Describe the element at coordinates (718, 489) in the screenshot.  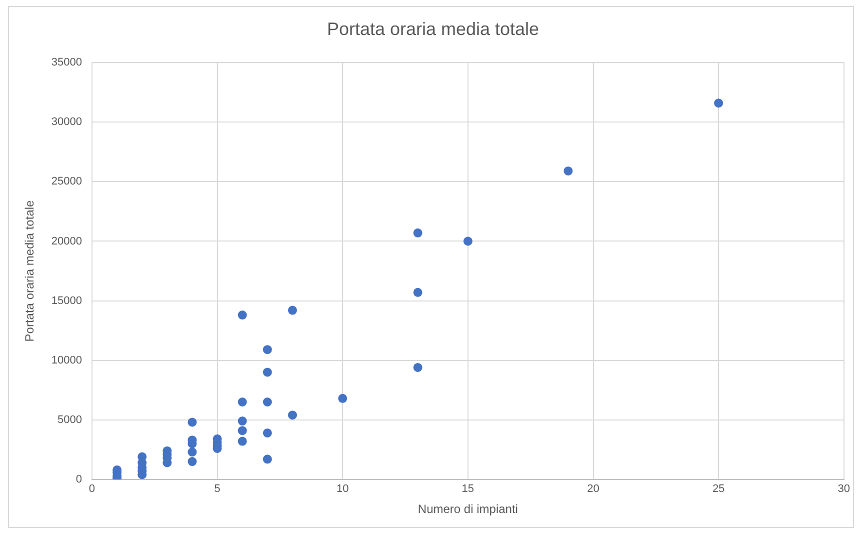
I see `x-tick-label: 25` at that location.